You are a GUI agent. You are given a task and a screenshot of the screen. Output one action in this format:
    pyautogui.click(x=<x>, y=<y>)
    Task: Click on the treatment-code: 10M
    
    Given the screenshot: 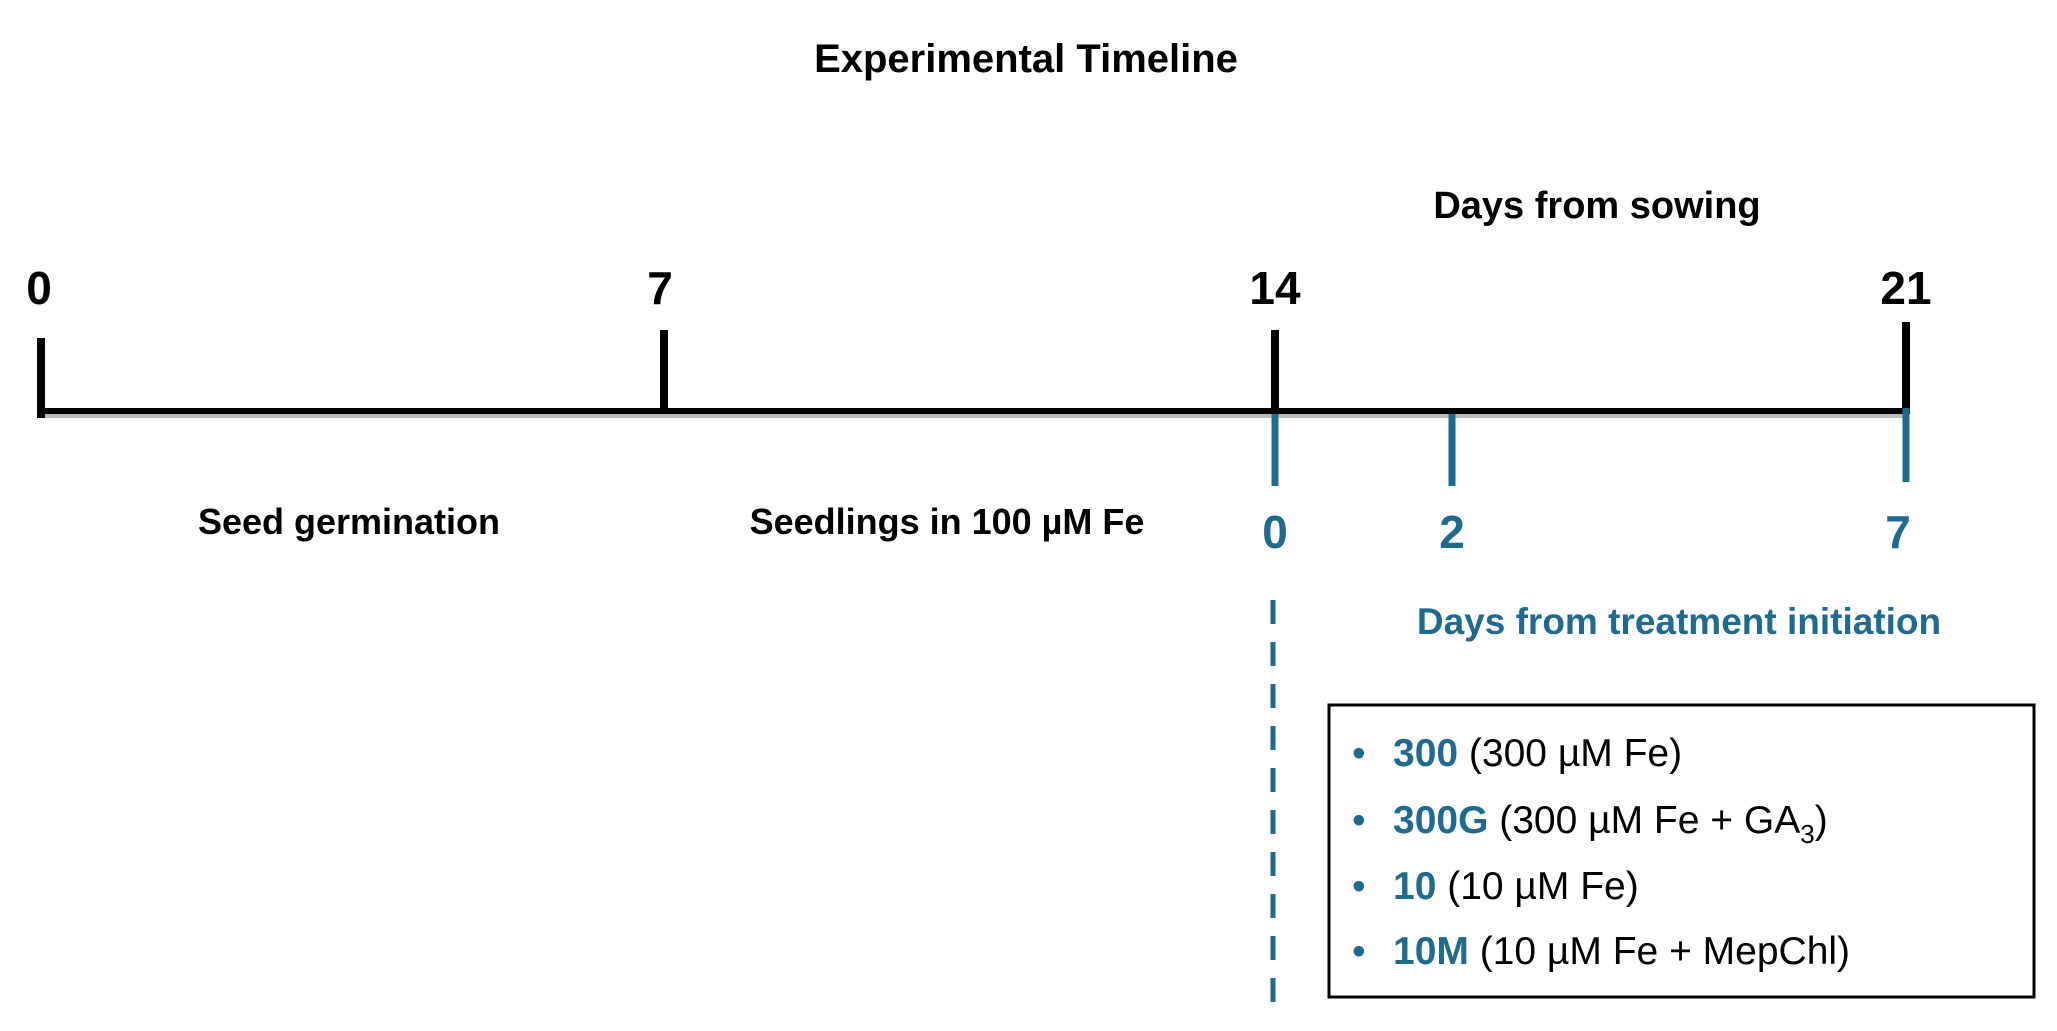 What is the action you would take?
    pyautogui.click(x=1431, y=951)
    